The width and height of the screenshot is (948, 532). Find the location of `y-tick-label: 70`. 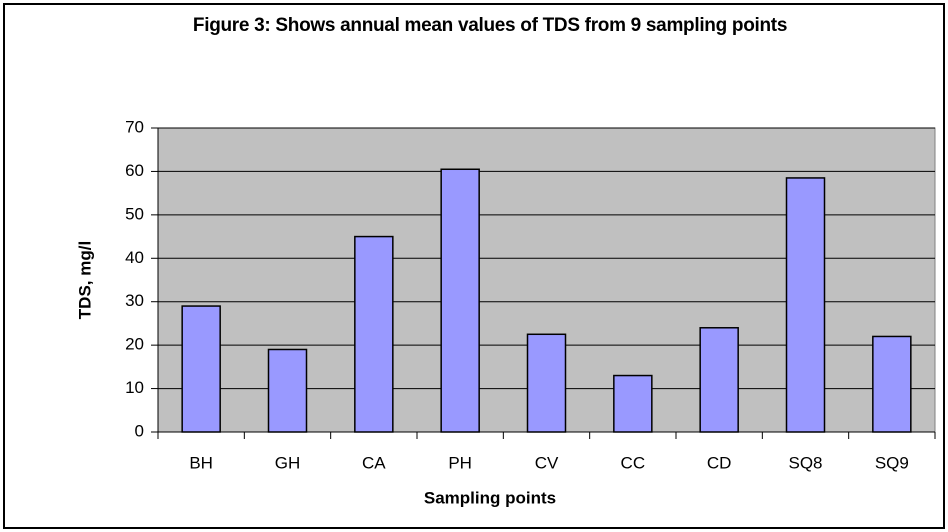

y-tick-label: 70 is located at coordinates (134, 126).